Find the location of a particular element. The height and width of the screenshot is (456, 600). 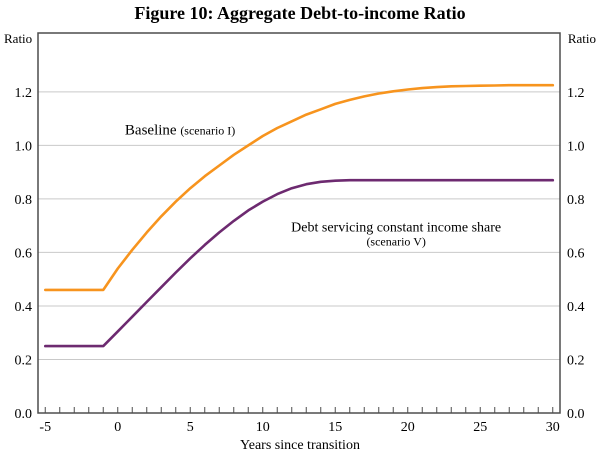

x-tick-label: 5 is located at coordinates (190, 427).